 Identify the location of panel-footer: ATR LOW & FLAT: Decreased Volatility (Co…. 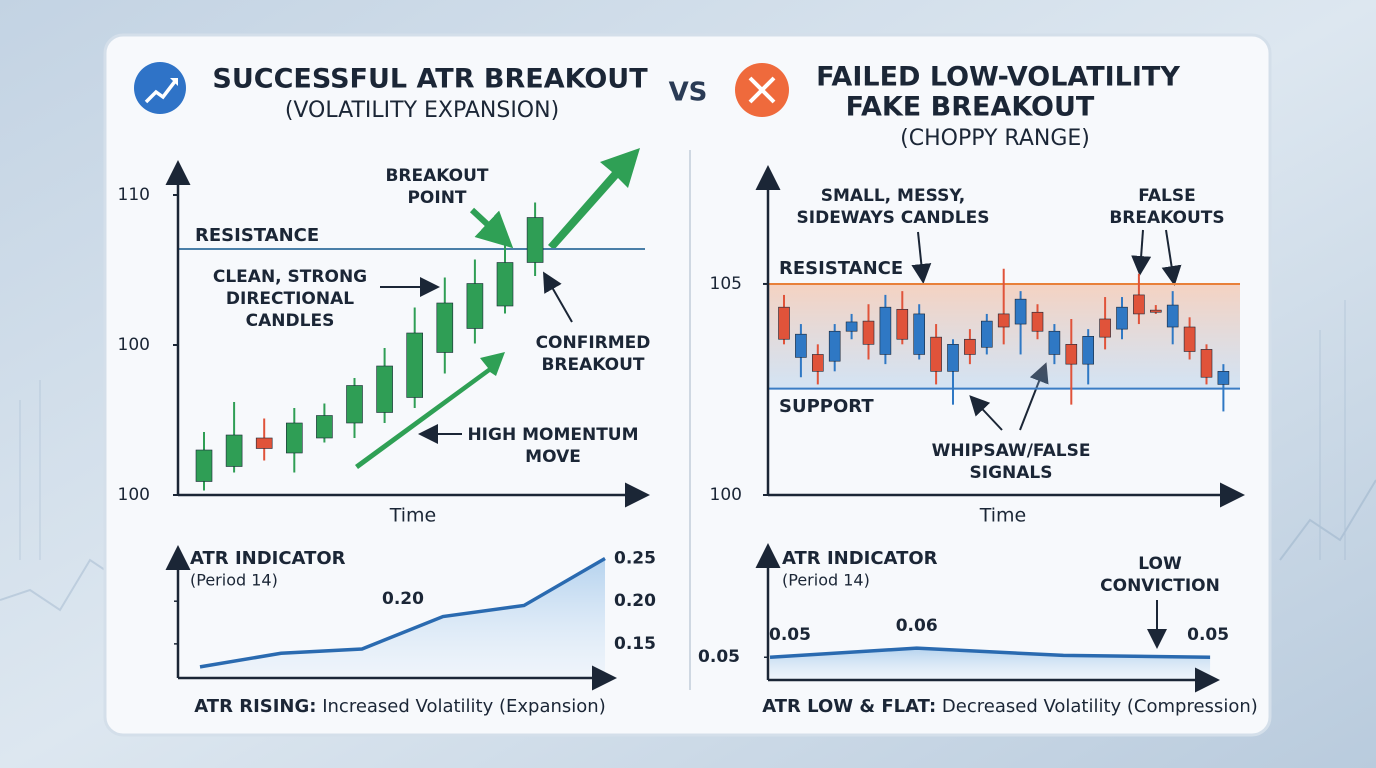
(1010, 706).